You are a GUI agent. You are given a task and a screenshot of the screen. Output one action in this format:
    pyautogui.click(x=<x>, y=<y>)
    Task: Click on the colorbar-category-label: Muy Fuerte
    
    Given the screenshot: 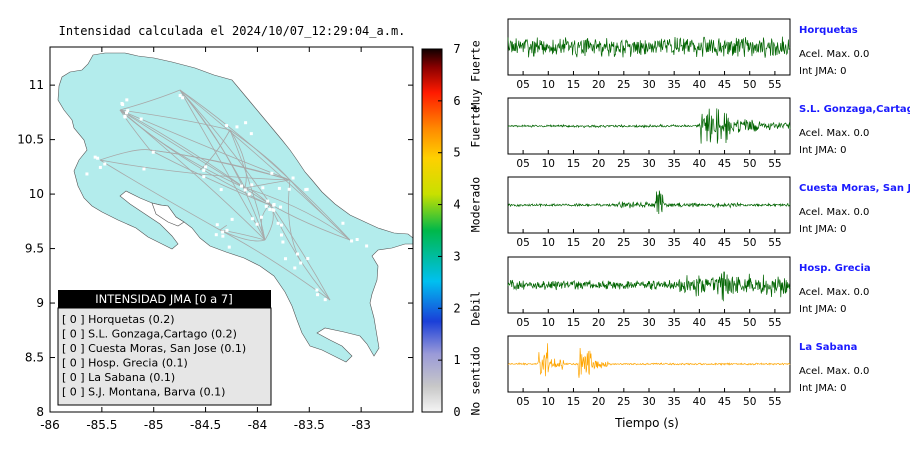 What is the action you would take?
    pyautogui.click(x=476, y=74)
    